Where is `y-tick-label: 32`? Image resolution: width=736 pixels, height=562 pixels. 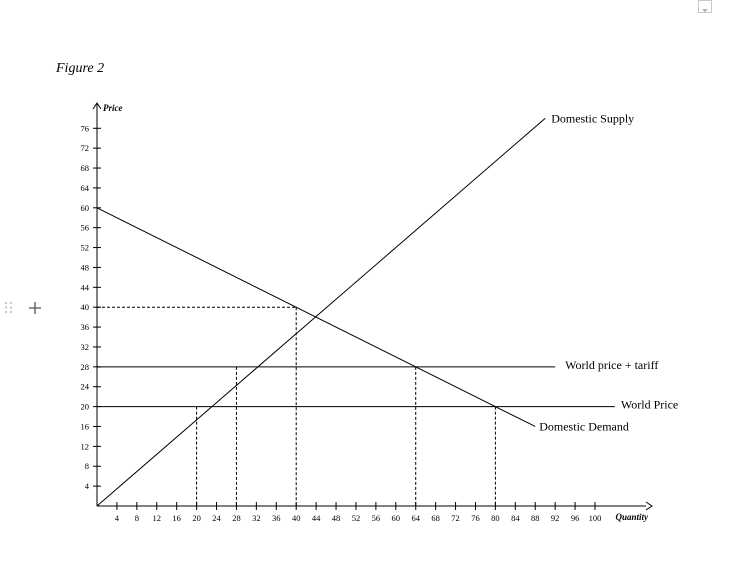 y-tick-label: 32 is located at coordinates (85, 347).